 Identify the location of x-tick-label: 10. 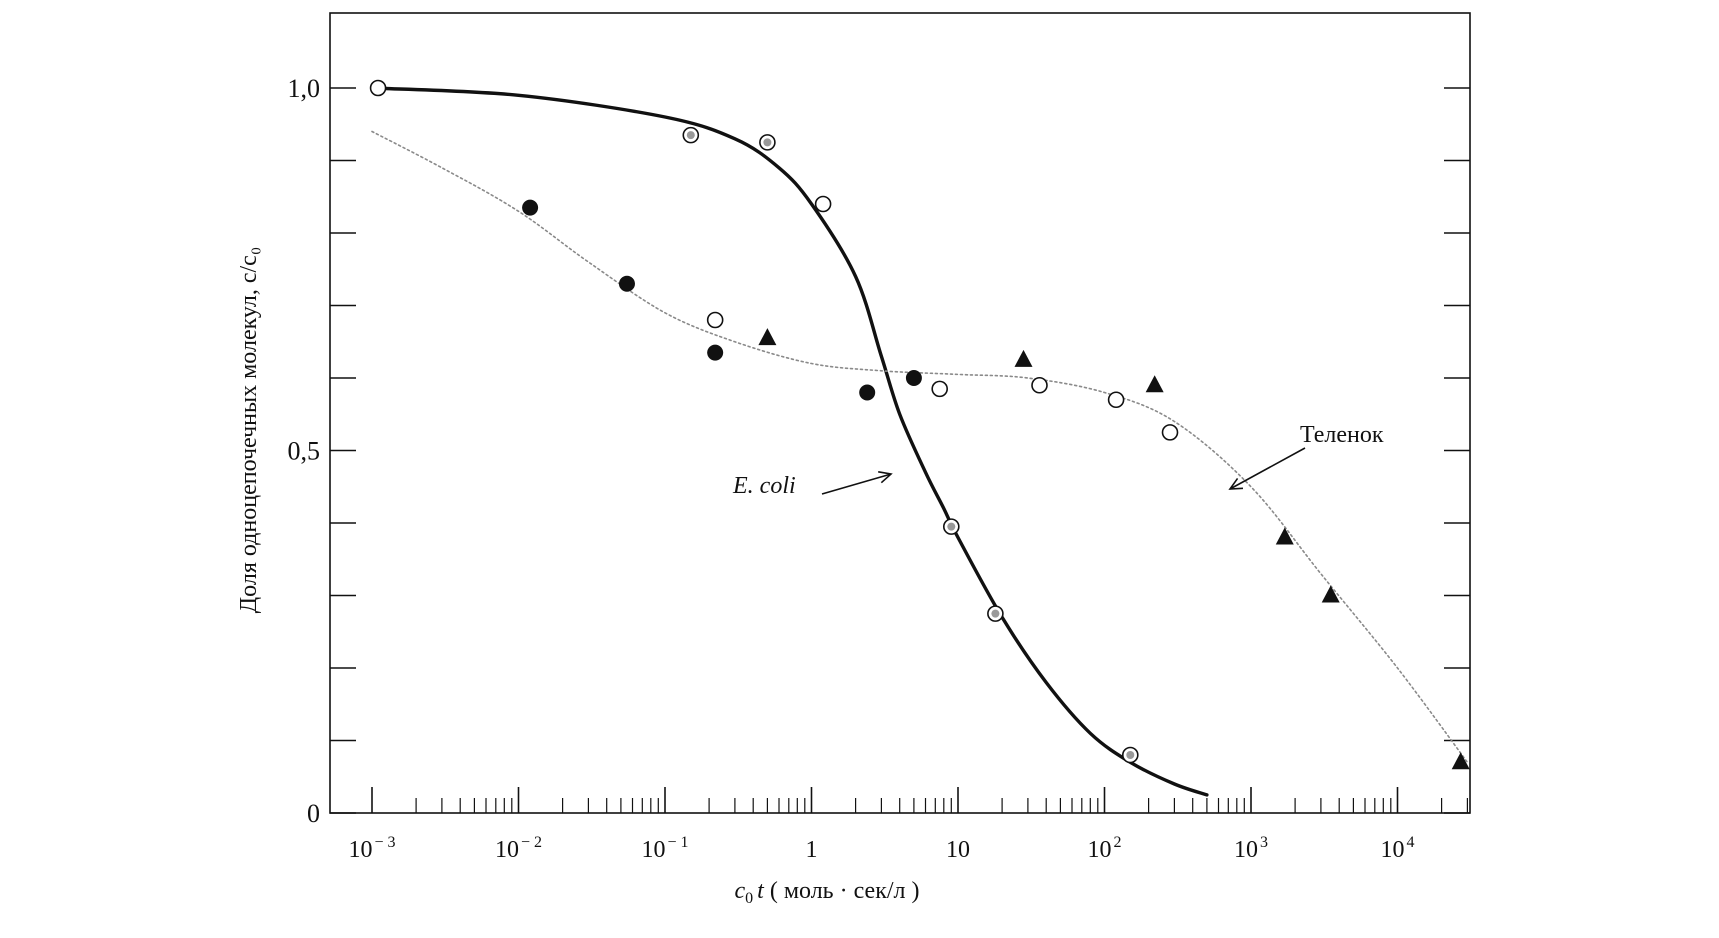
(958, 850).